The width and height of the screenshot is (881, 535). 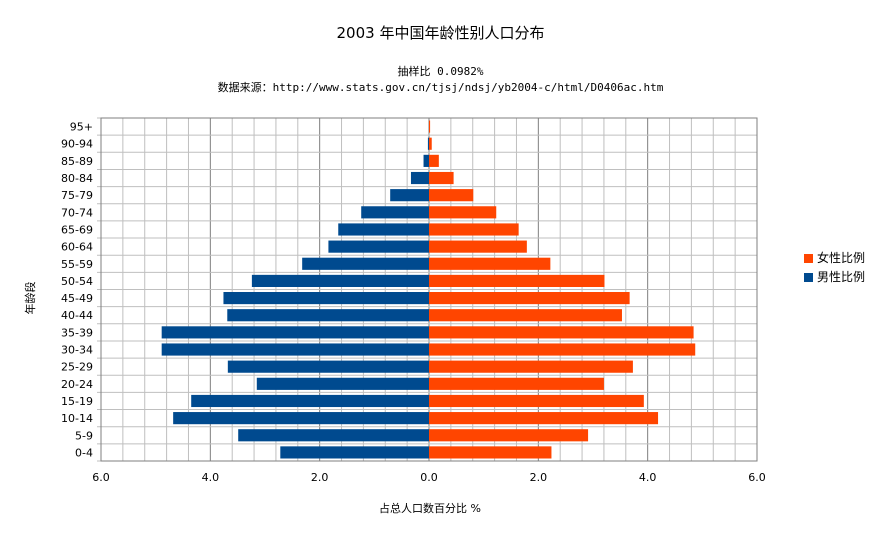 What do you see at coordinates (430, 126) in the screenshot?
I see `female-bar-95+` at bounding box center [430, 126].